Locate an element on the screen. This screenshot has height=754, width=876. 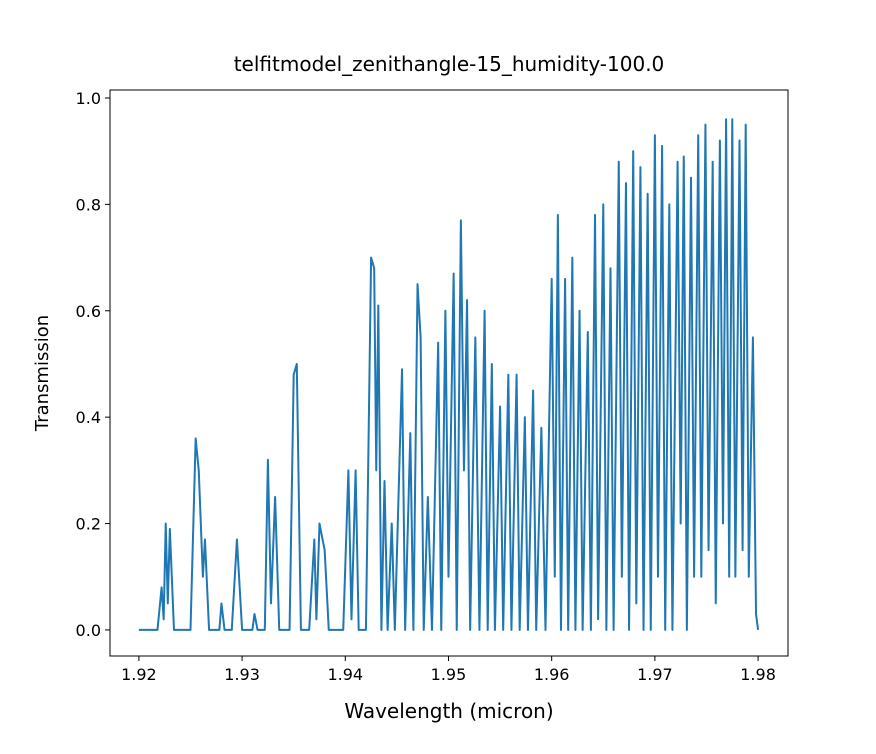
y-tick-label: 0.4 is located at coordinates (88, 417).